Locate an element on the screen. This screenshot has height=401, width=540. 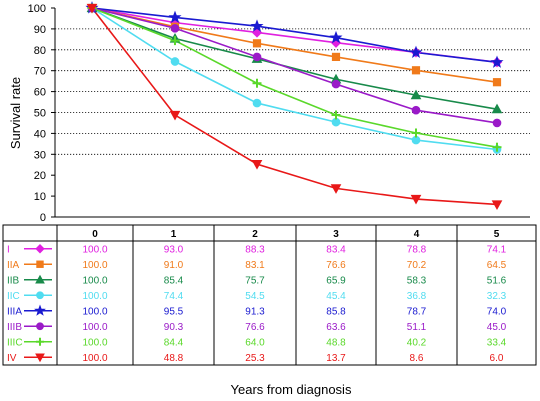
series-line-IIA is located at coordinates (294, 45).